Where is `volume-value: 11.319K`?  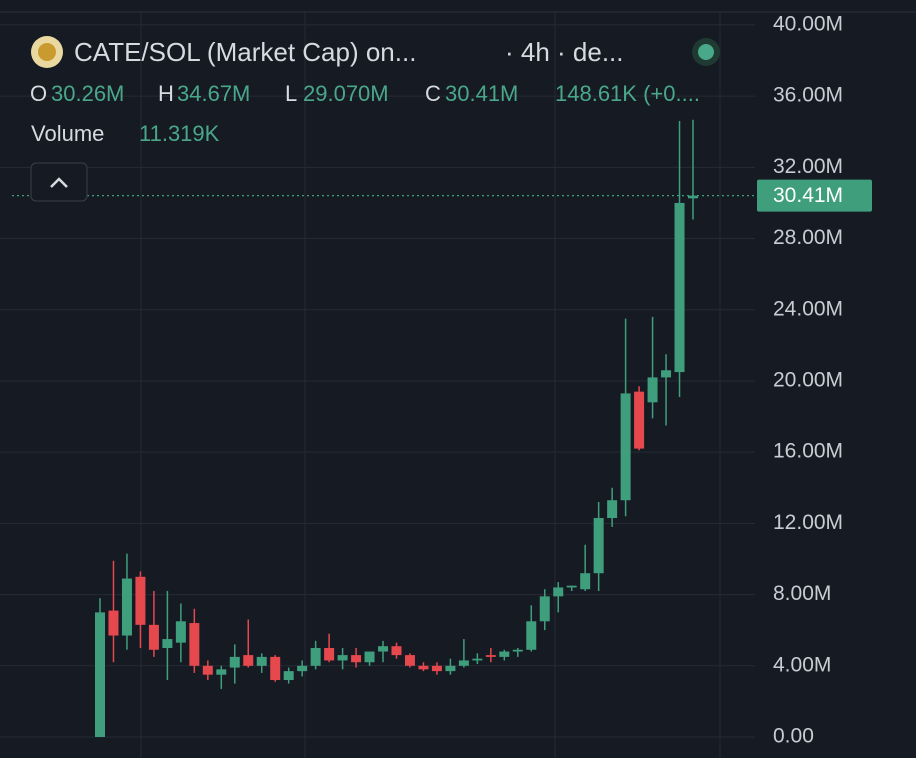 volume-value: 11.319K is located at coordinates (179, 133).